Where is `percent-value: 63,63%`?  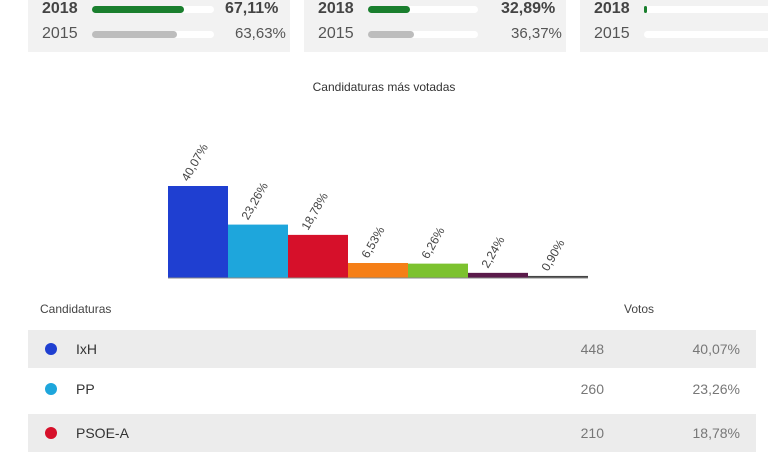
percent-value: 63,63% is located at coordinates (260, 33).